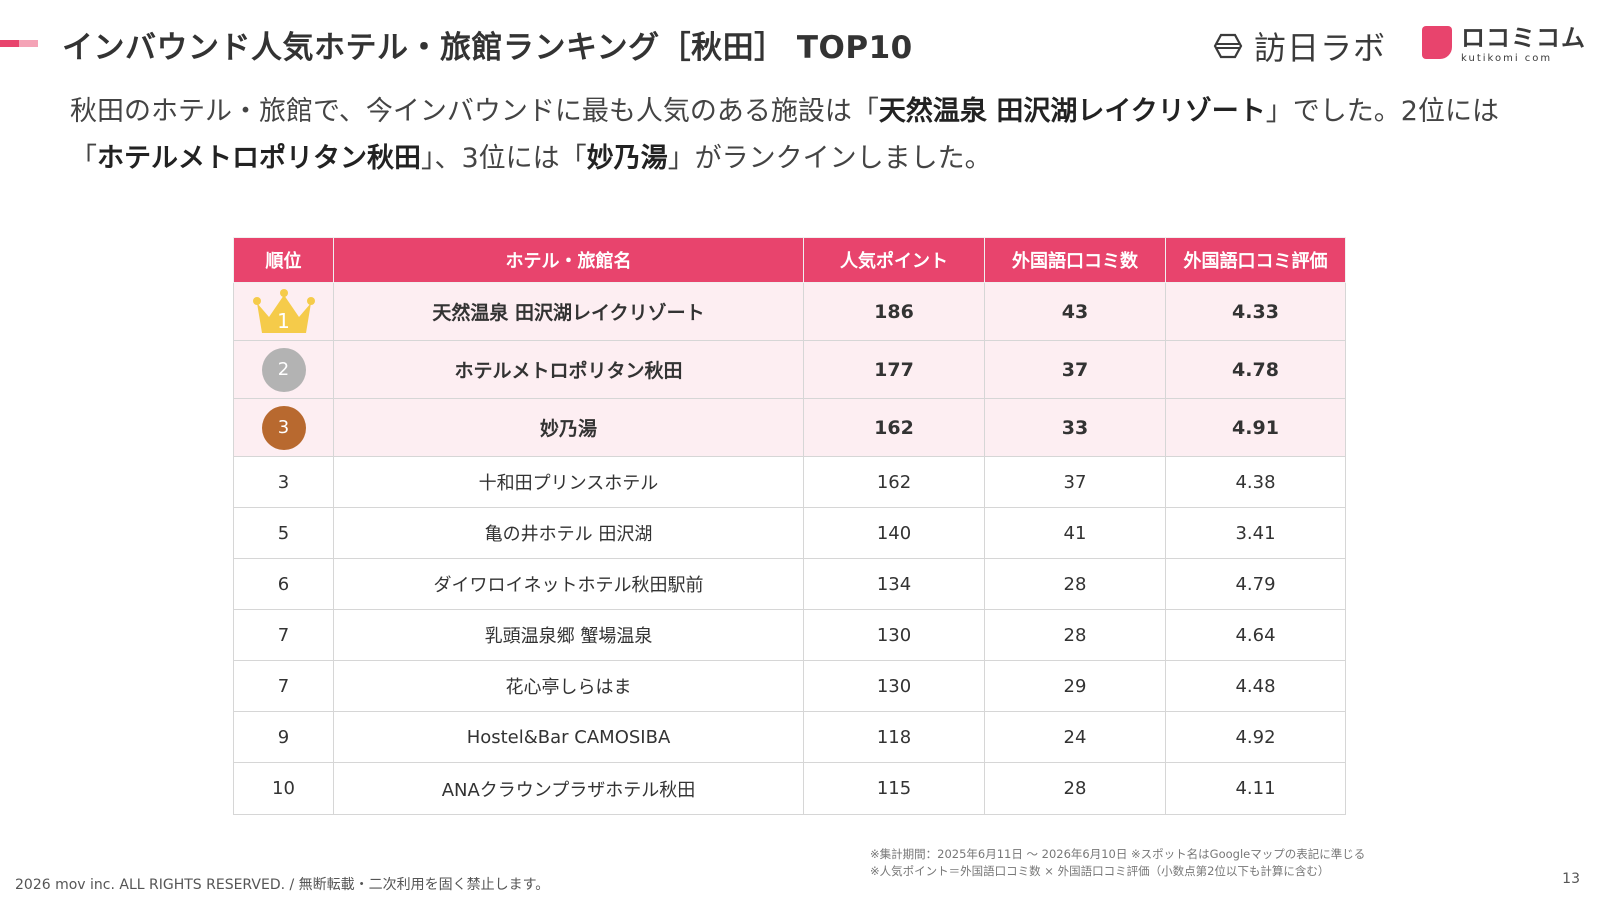 This screenshot has height=900, width=1600. I want to click on title-accent-bar, so click(19, 43).